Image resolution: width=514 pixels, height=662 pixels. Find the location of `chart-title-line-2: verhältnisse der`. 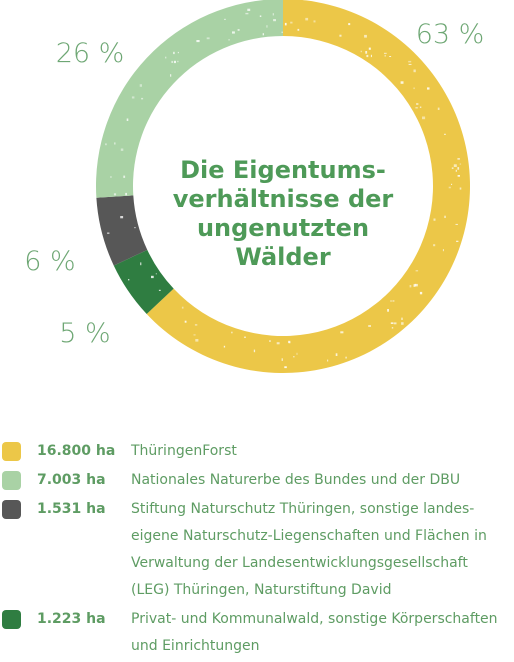

chart-title-line-2: verhältnisse der is located at coordinates (283, 199).